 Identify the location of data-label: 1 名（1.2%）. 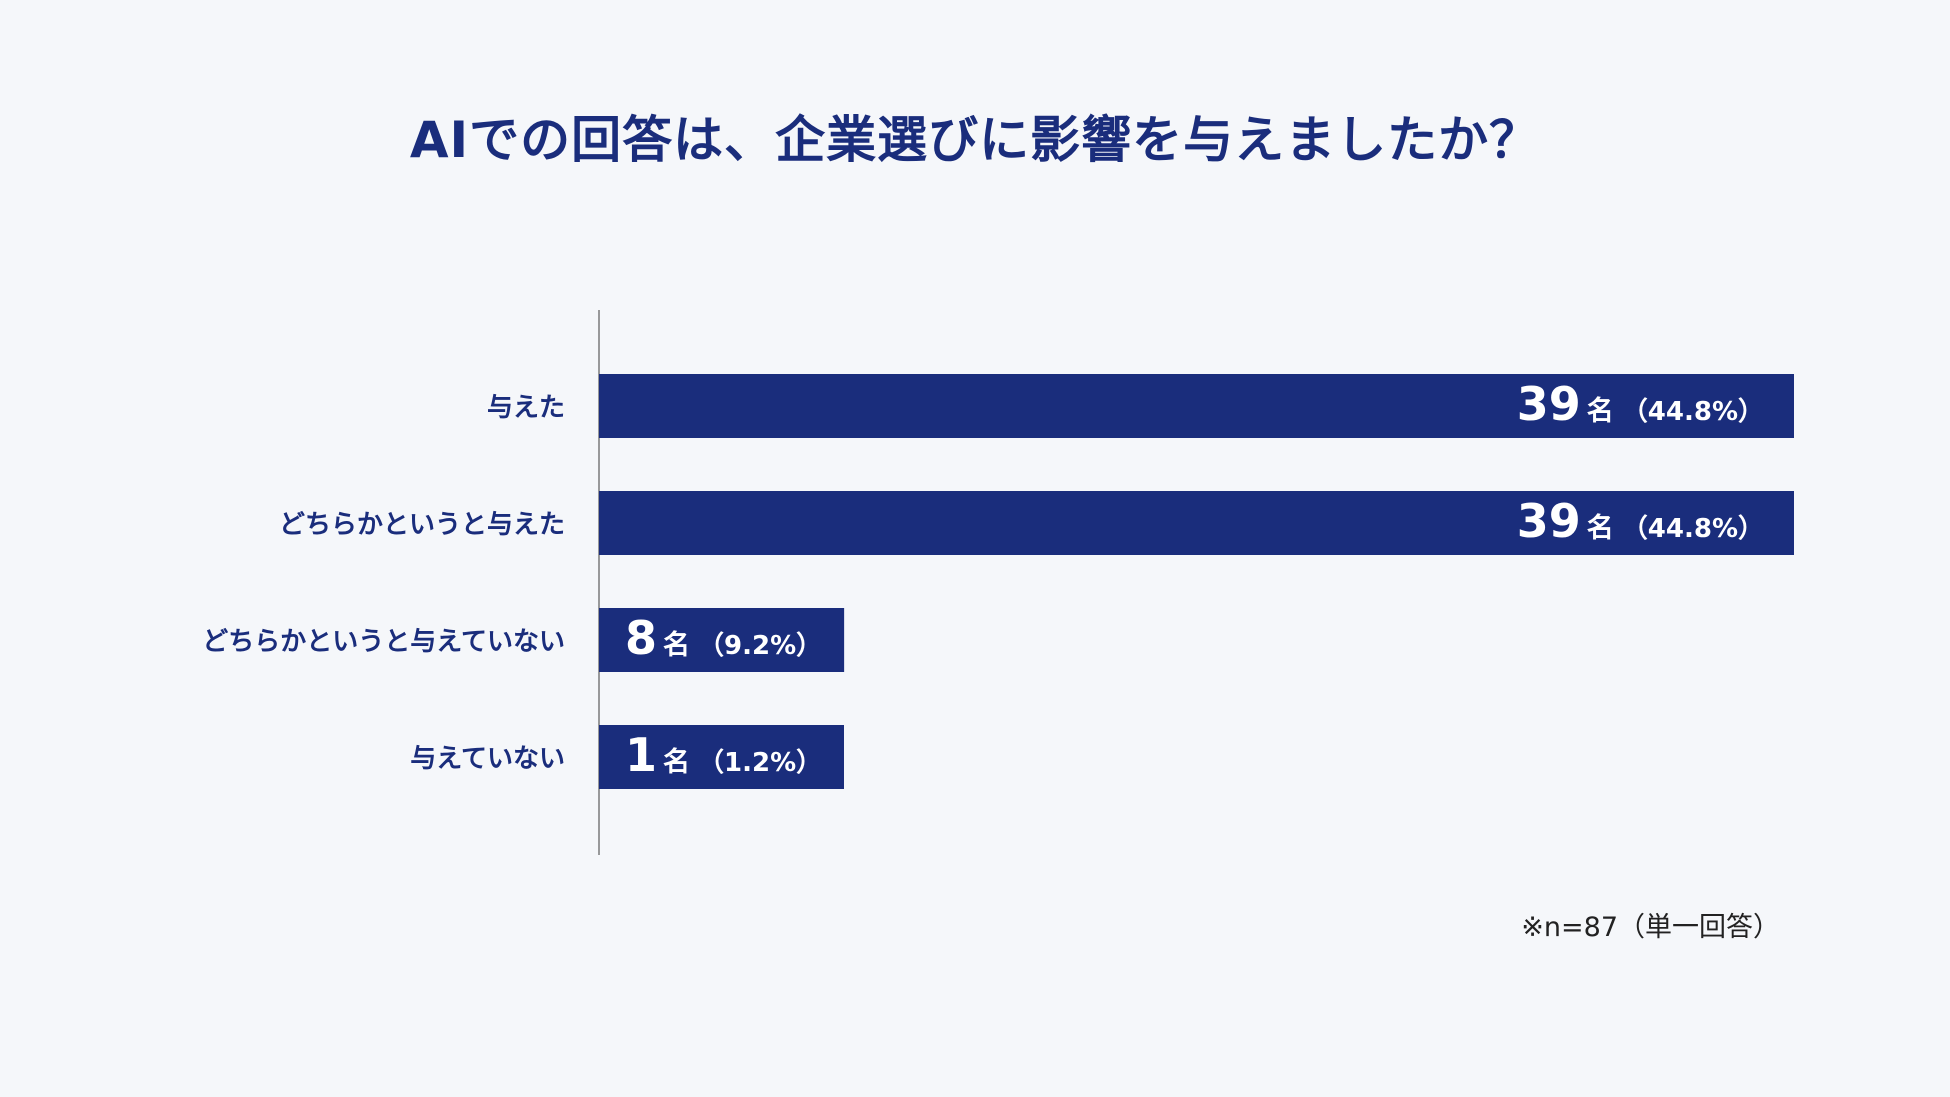
(723, 755).